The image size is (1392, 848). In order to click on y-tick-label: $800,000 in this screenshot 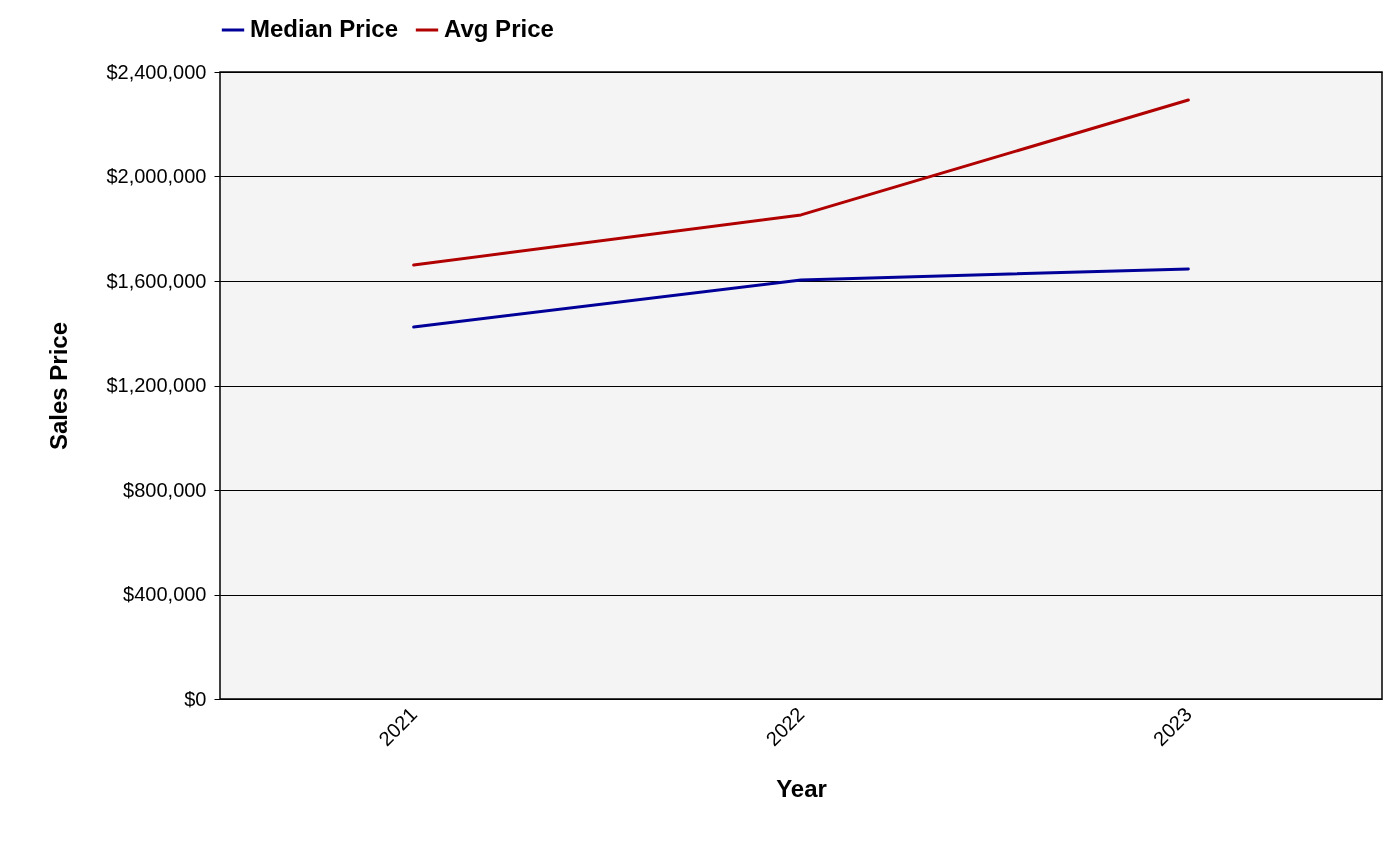, I will do `click(165, 489)`.